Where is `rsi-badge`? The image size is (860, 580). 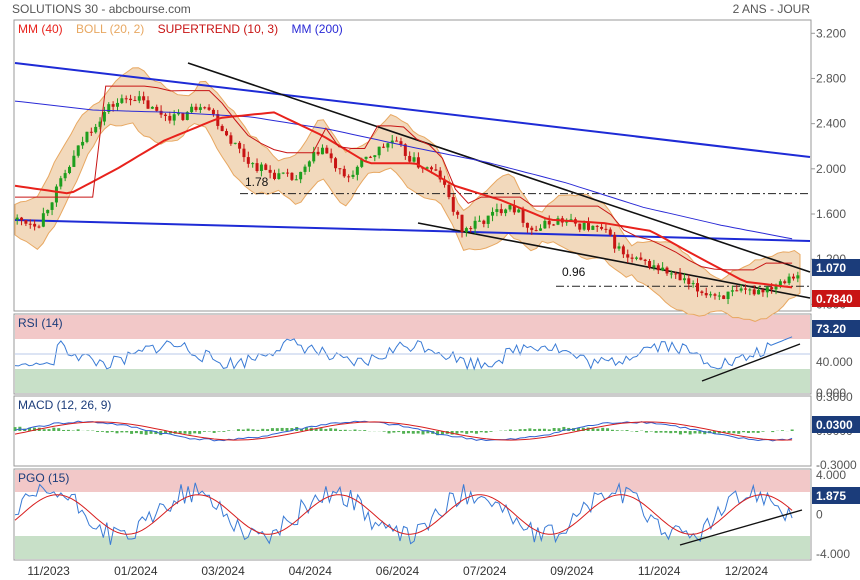
rsi-badge is located at coordinates (836, 328).